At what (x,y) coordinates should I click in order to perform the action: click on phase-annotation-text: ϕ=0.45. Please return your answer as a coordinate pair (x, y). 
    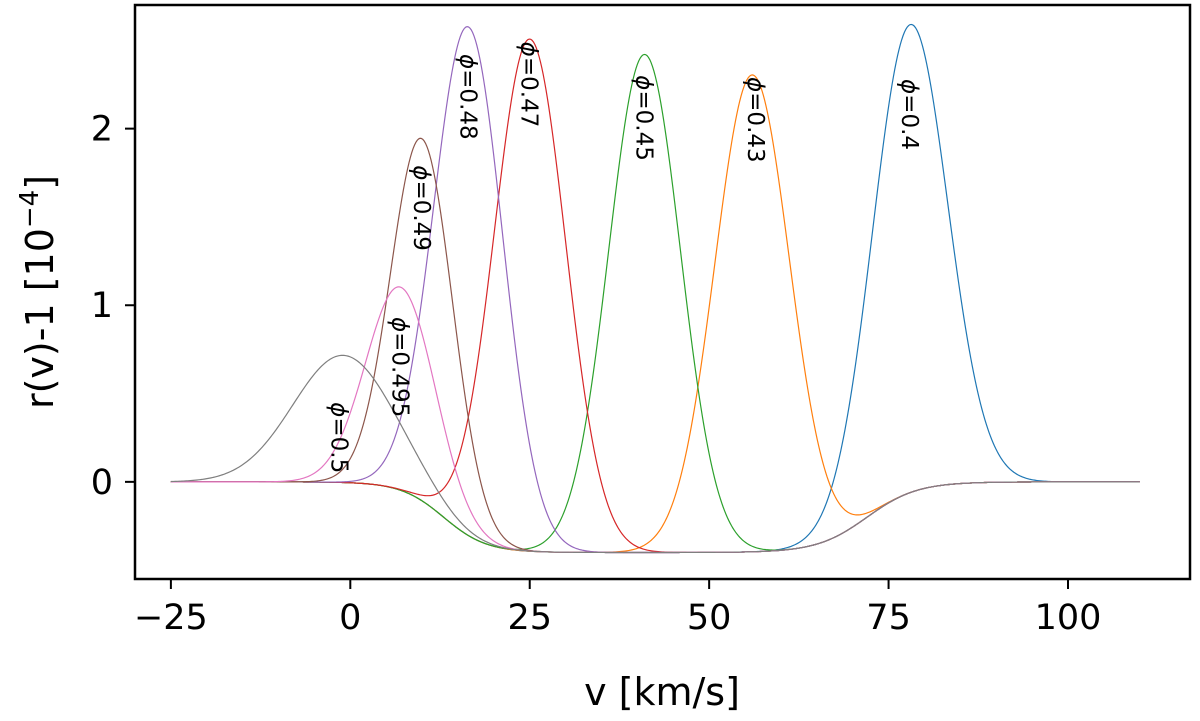
    Looking at the image, I should click on (644, 118).